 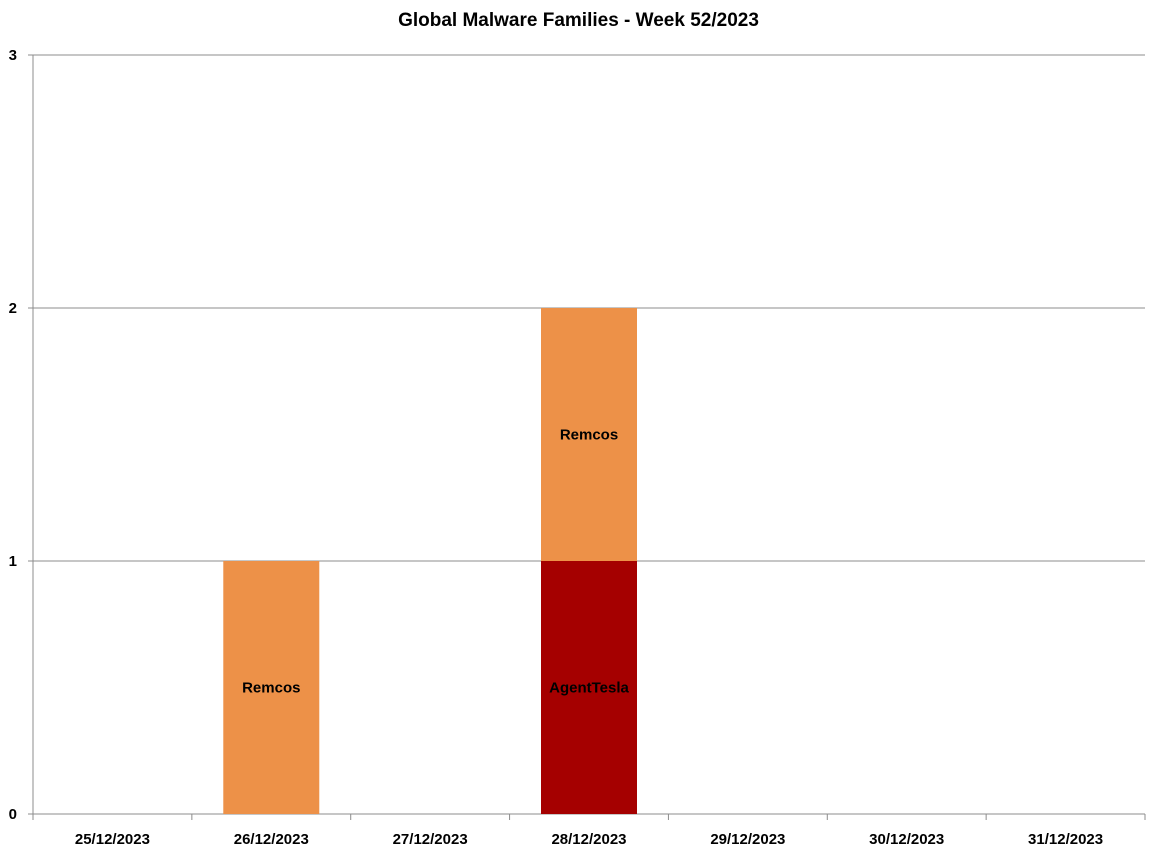 What do you see at coordinates (906, 839) in the screenshot?
I see `x-tick-label: 30/12/2023` at bounding box center [906, 839].